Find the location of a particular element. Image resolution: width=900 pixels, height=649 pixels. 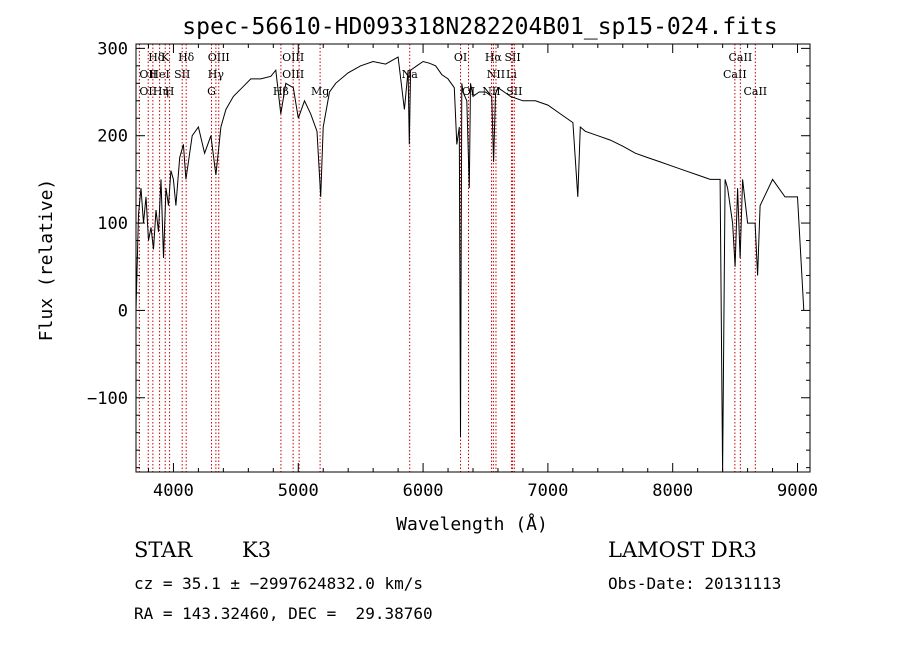

x-tick-label: 4000 is located at coordinates (173, 491).